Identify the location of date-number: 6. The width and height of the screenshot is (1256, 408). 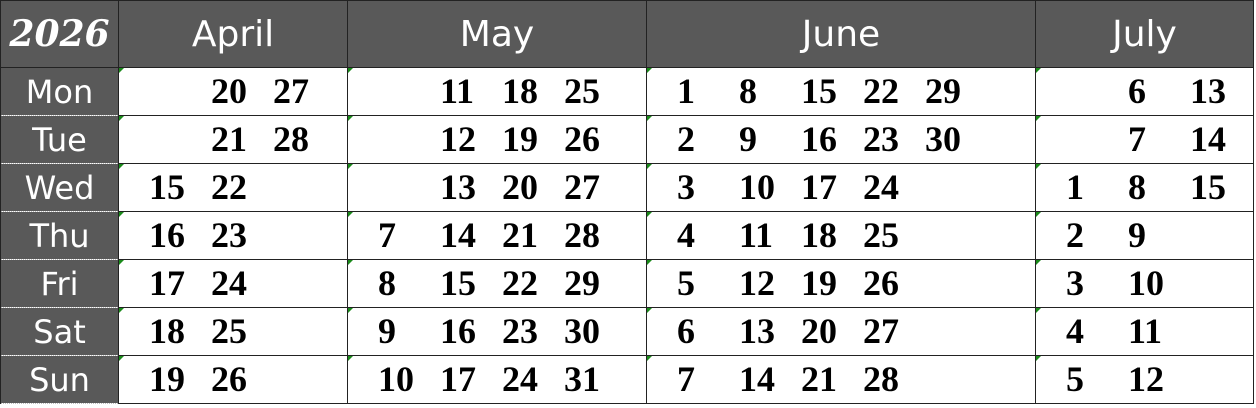
(1137, 91).